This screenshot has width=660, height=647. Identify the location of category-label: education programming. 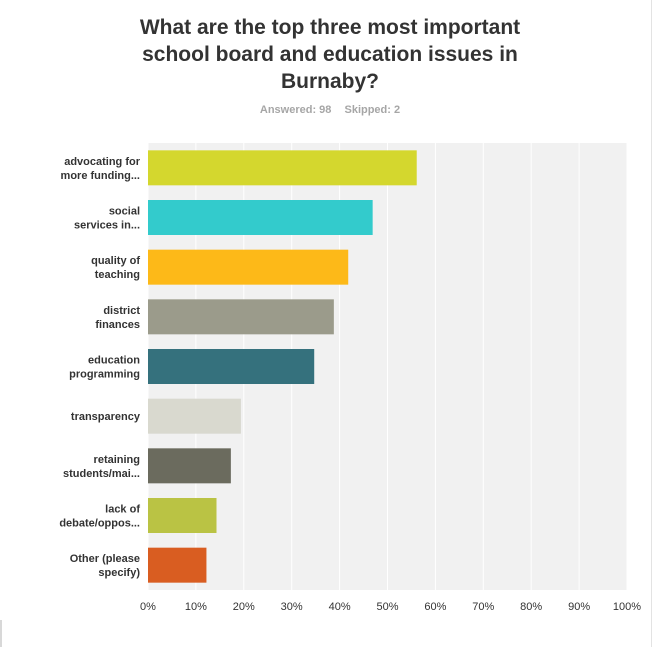
(104, 368).